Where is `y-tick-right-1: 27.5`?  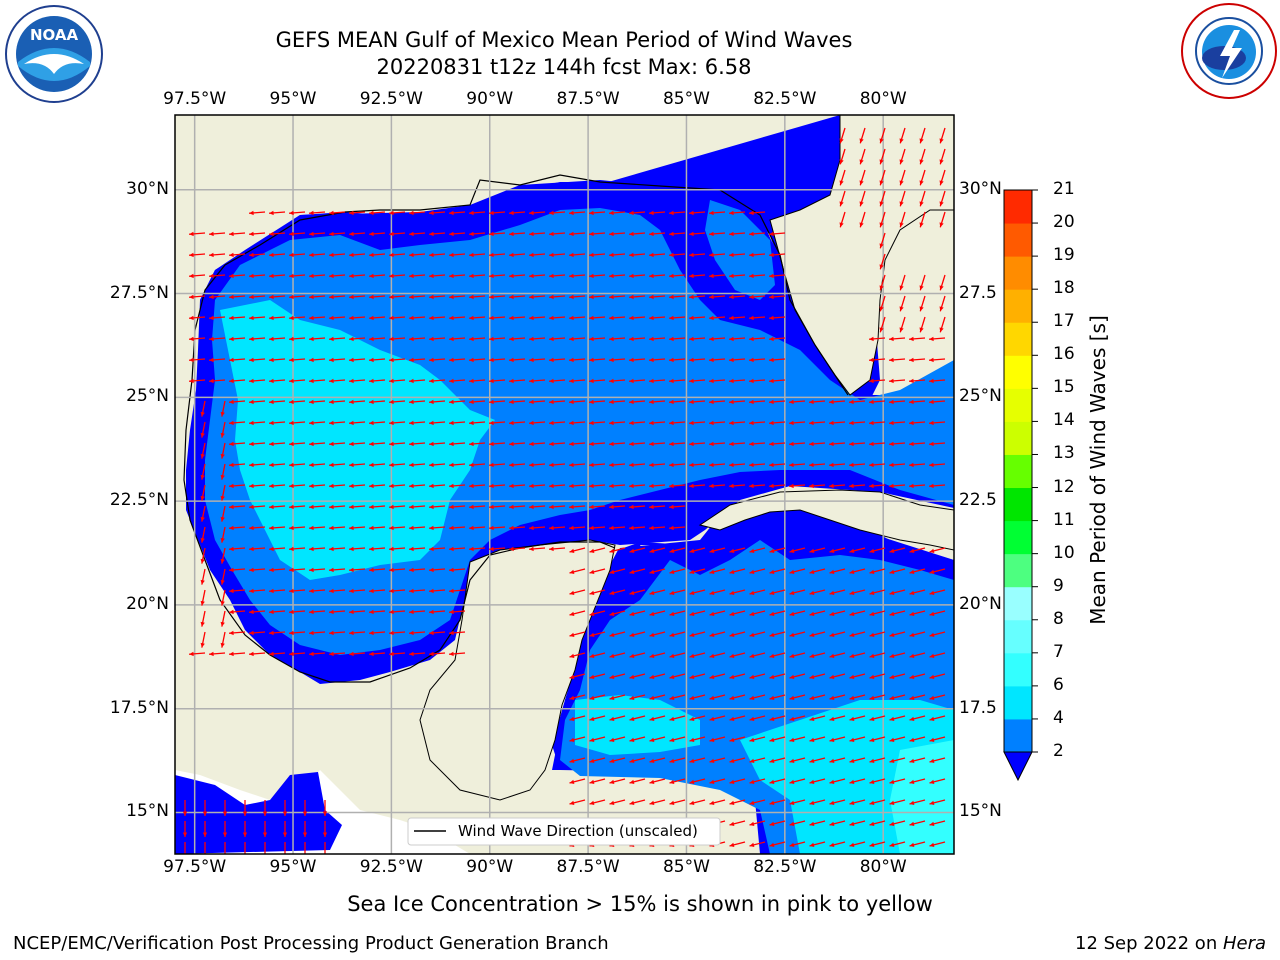
y-tick-right-1: 27.5 is located at coordinates (978, 292).